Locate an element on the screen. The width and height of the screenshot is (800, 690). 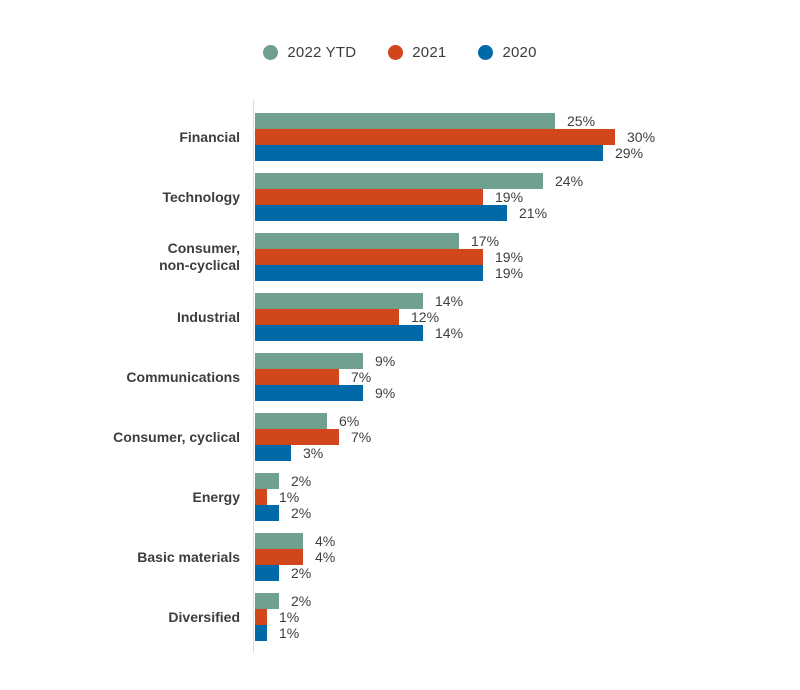
value-label: 29% is located at coordinates (629, 153).